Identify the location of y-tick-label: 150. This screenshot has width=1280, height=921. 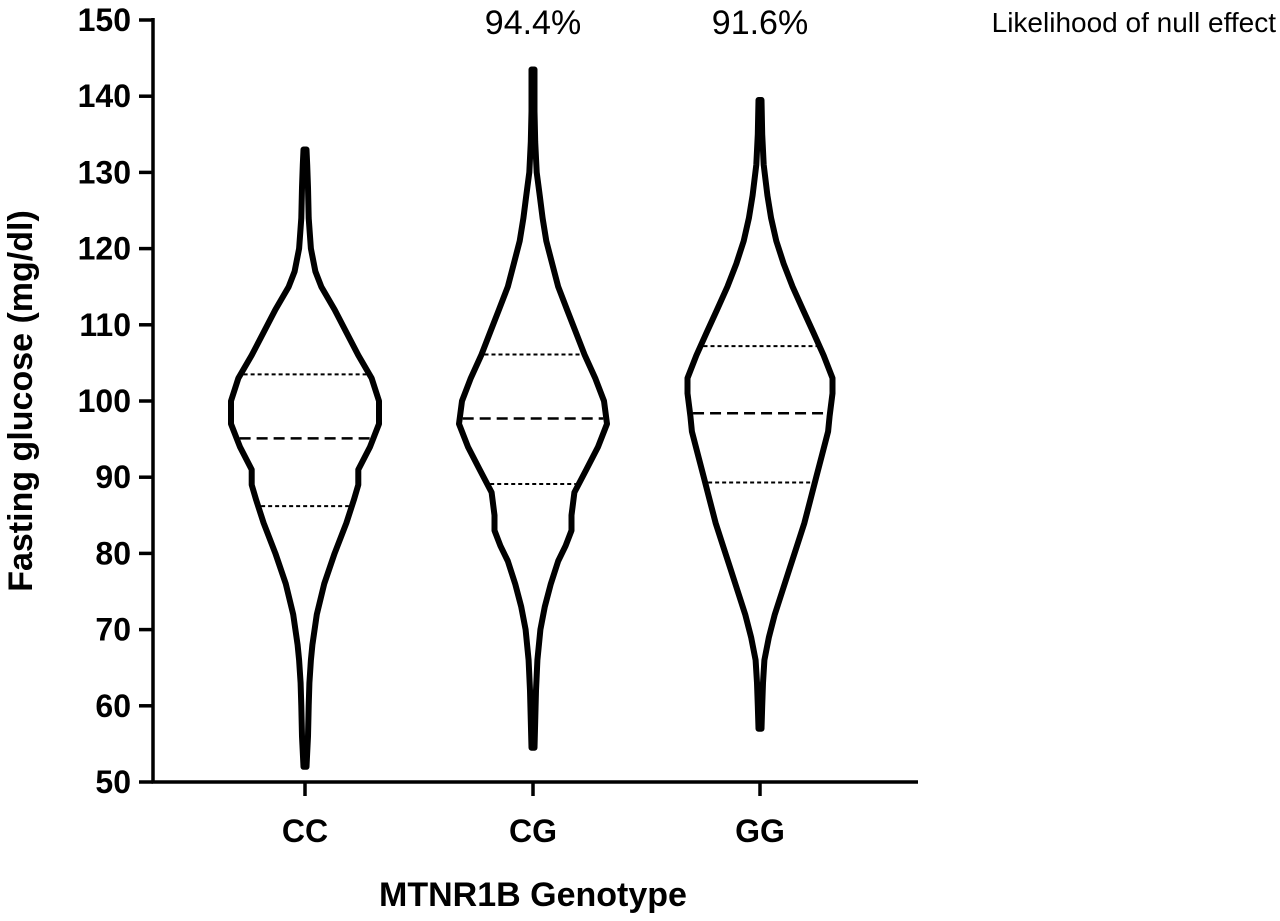
(104, 20).